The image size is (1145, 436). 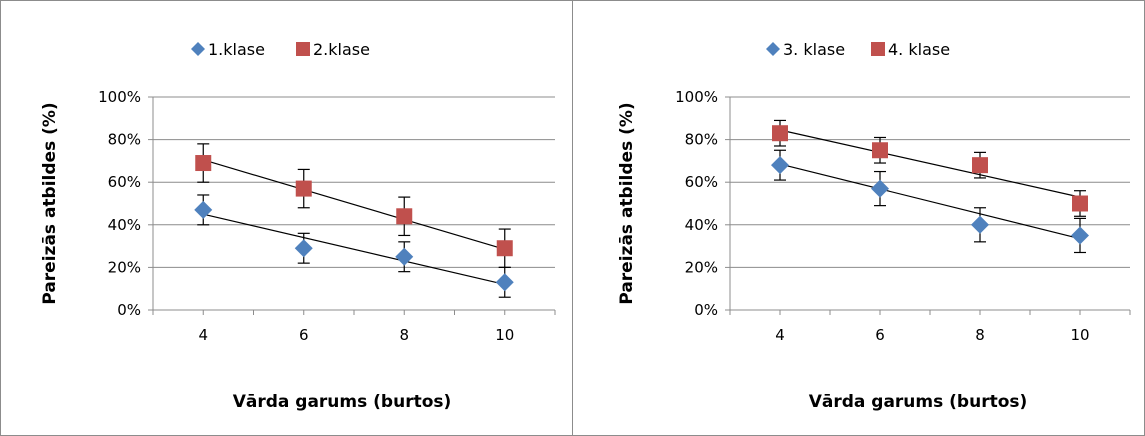 What do you see at coordinates (814, 49) in the screenshot?
I see `legend-label: 3. klase` at bounding box center [814, 49].